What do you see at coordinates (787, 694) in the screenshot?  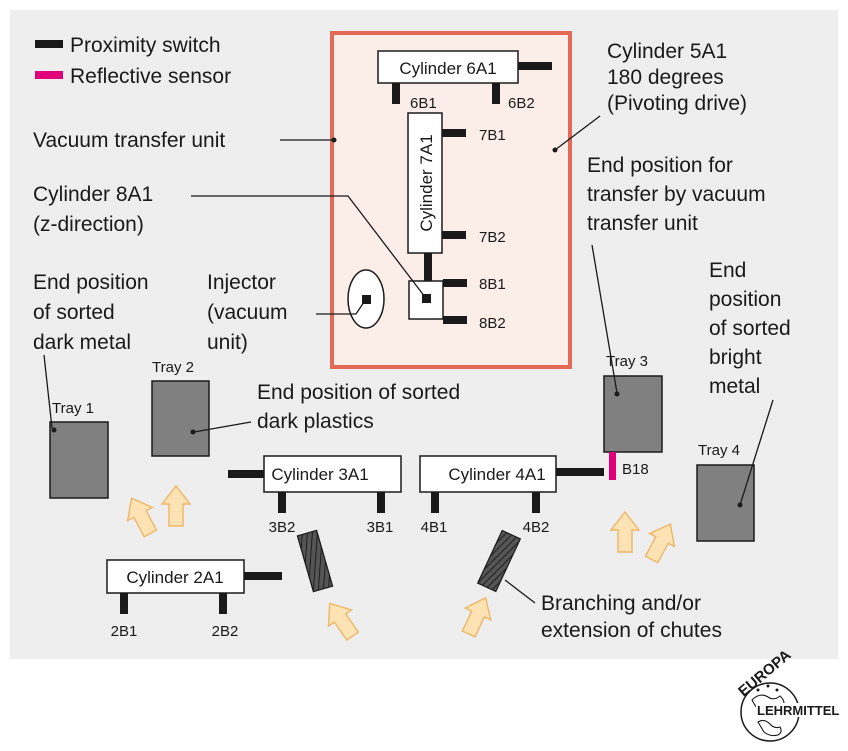 I see `europa-lehrmittel-logo: EUROPA LEHRMITTEL` at bounding box center [787, 694].